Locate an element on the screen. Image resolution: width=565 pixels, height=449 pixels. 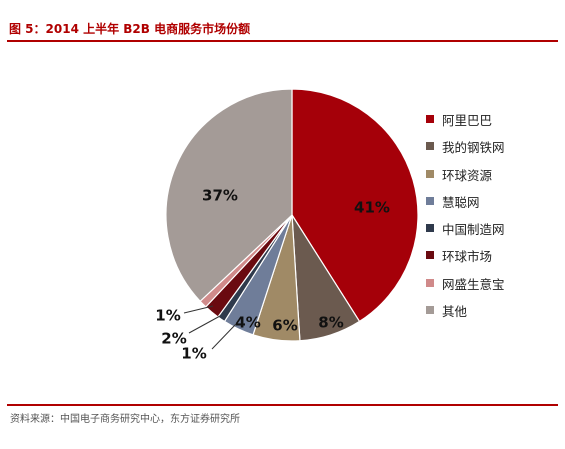
figure-title: 图 5：2014 上半年 B2B 电商服务市场份额 is located at coordinates (130, 29).